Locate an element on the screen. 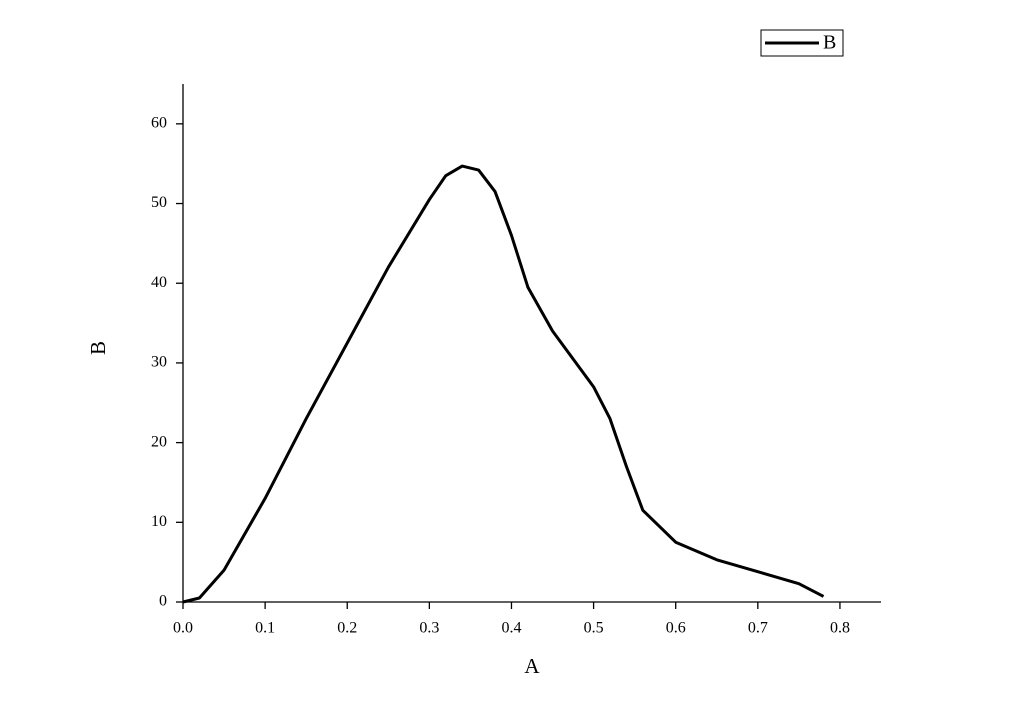 The width and height of the screenshot is (1024, 723). x-tick-label: 0.5 is located at coordinates (594, 628).